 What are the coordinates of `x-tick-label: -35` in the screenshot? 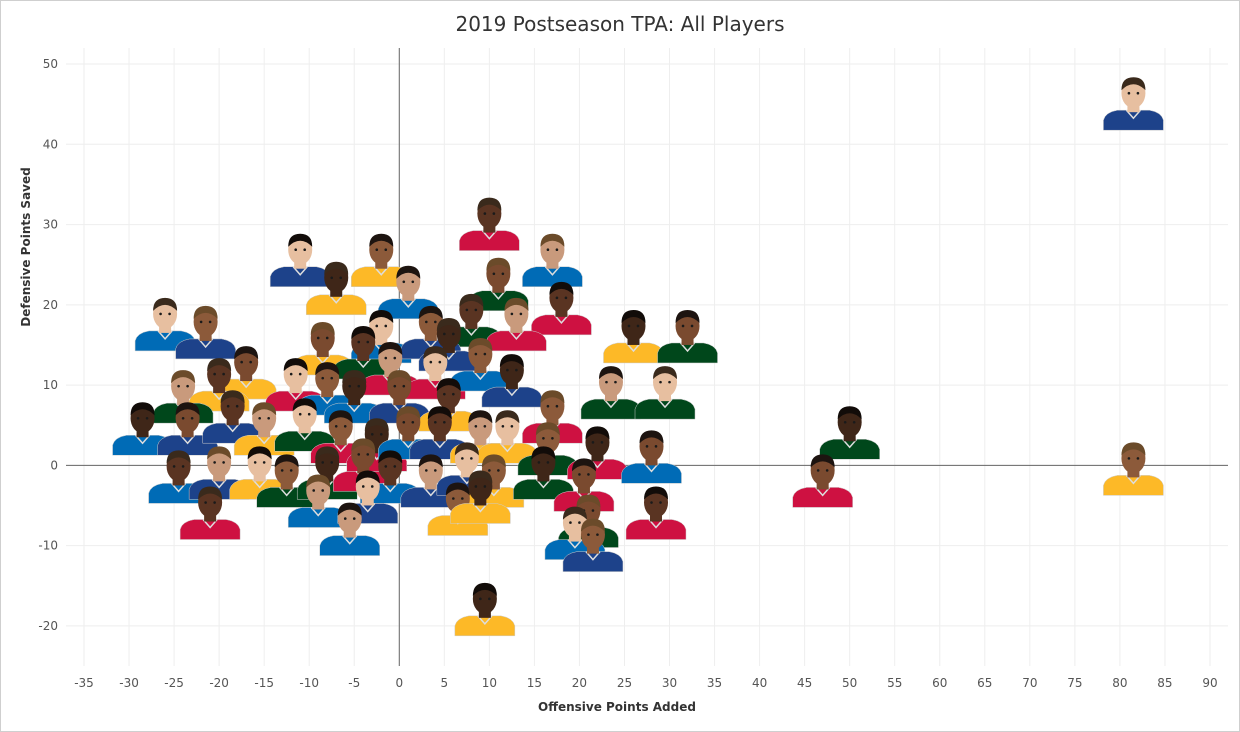 It's located at (84, 683).